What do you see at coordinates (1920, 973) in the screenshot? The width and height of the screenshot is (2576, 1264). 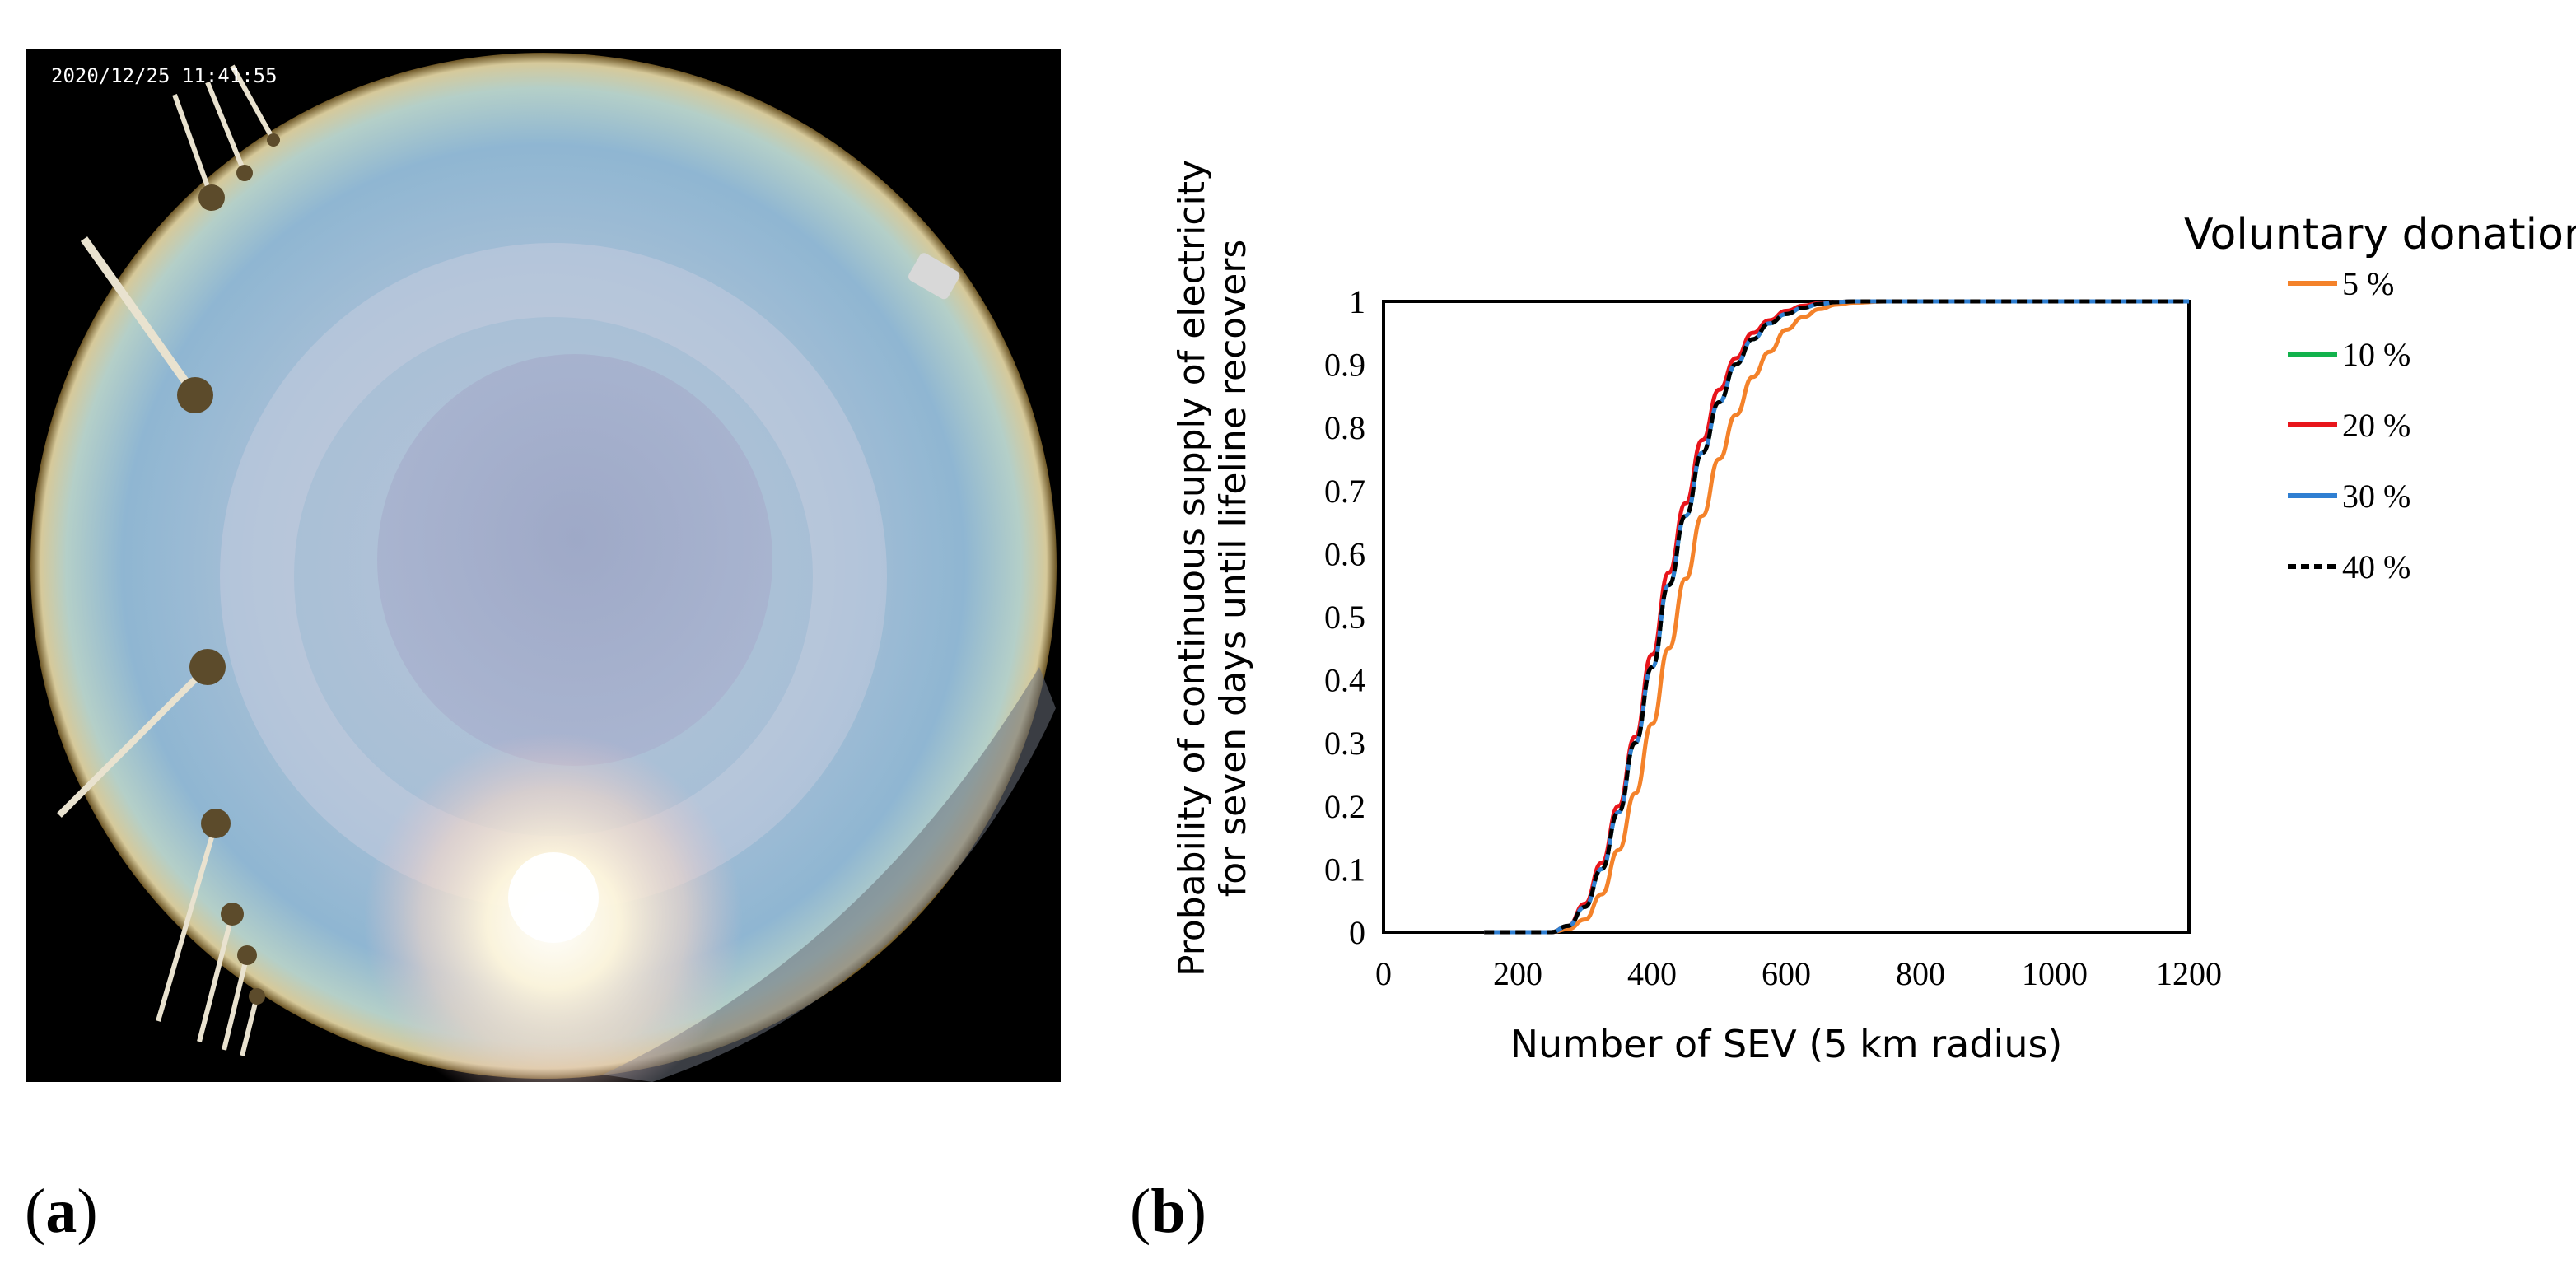 I see `x-tick-label: 800` at bounding box center [1920, 973].